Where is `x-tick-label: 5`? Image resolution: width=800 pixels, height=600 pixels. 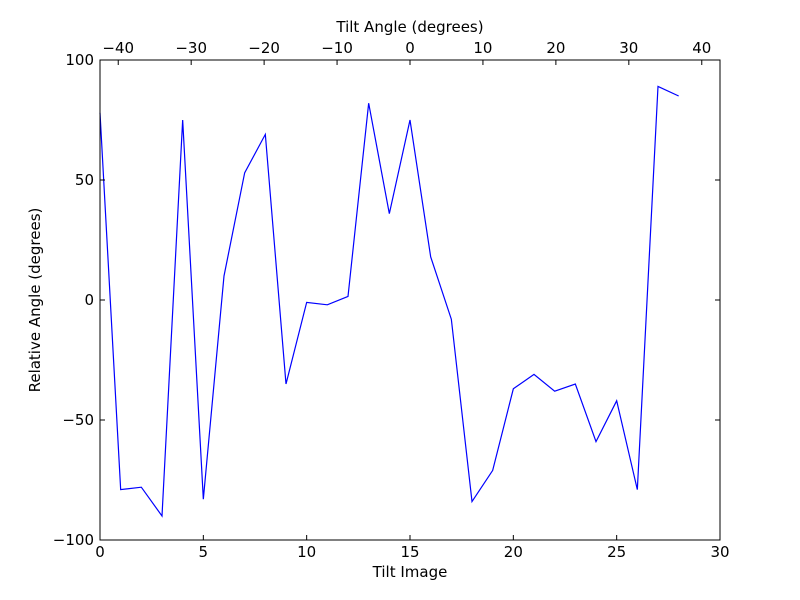 x-tick-label: 5 is located at coordinates (204, 552).